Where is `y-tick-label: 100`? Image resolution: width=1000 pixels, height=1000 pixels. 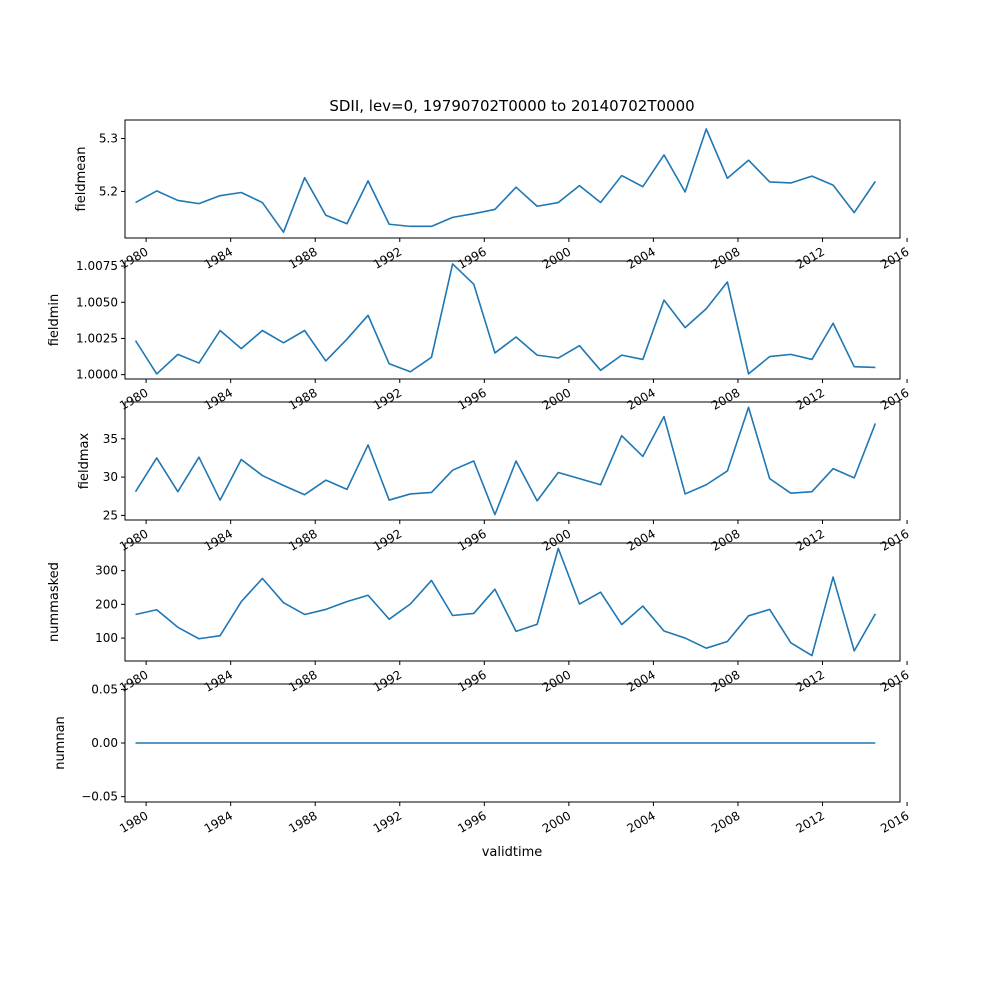 y-tick-label: 100 is located at coordinates (106, 638).